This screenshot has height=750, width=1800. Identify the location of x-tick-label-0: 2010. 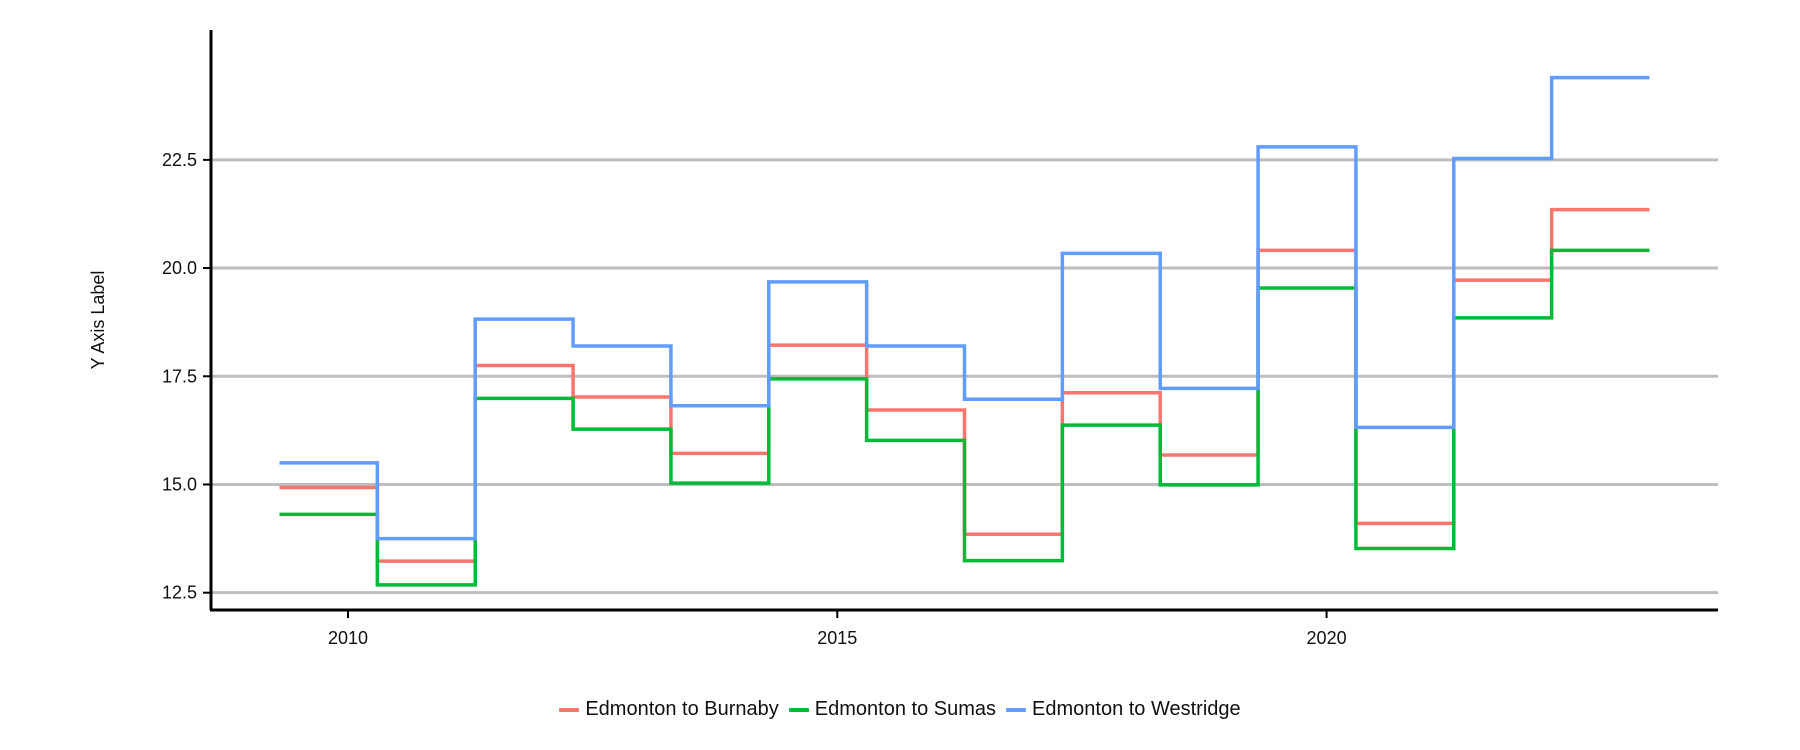
(348, 638).